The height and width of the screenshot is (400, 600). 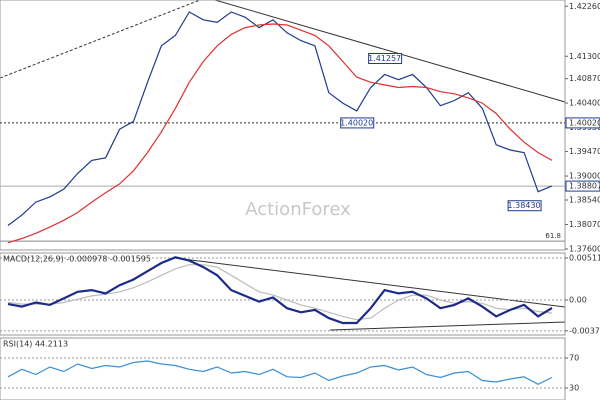 What do you see at coordinates (574, 388) in the screenshot?
I see `y-tick-label: 30` at bounding box center [574, 388].